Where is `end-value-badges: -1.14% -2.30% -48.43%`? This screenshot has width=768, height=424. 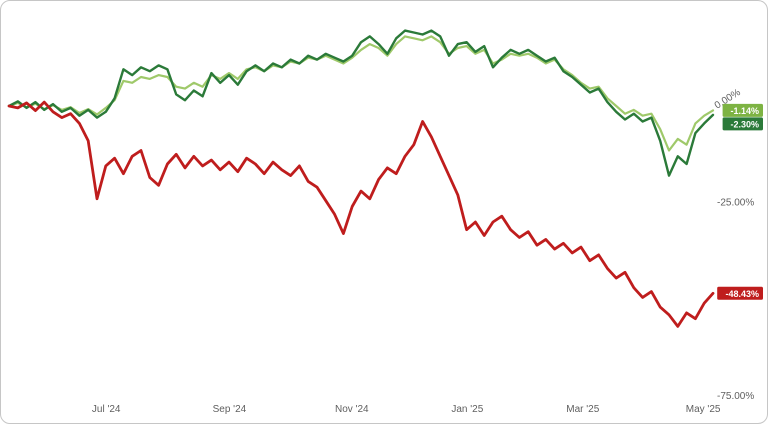 end-value-badges: -1.14% -2.30% -48.43% is located at coordinates (740, 201).